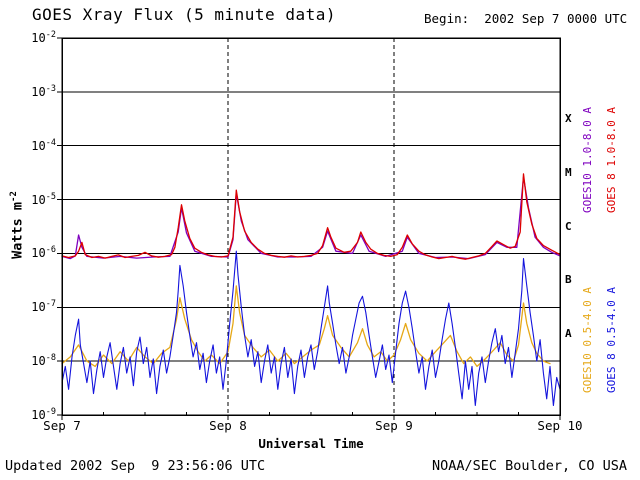 The height and width of the screenshot is (480, 640). I want to click on y-tick-label: 10⁻⁵, so click(43, 199).